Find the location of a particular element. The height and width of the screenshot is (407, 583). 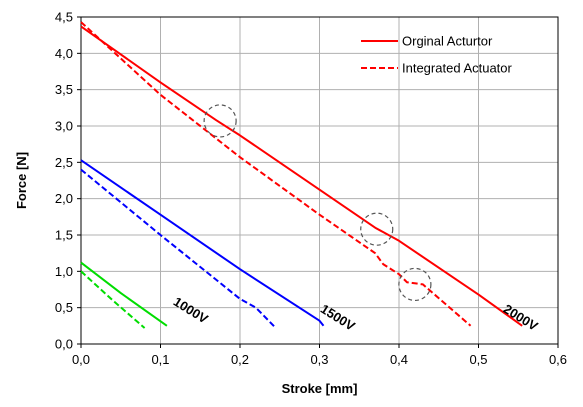

x-tick-label: 0,1 is located at coordinates (160, 359).